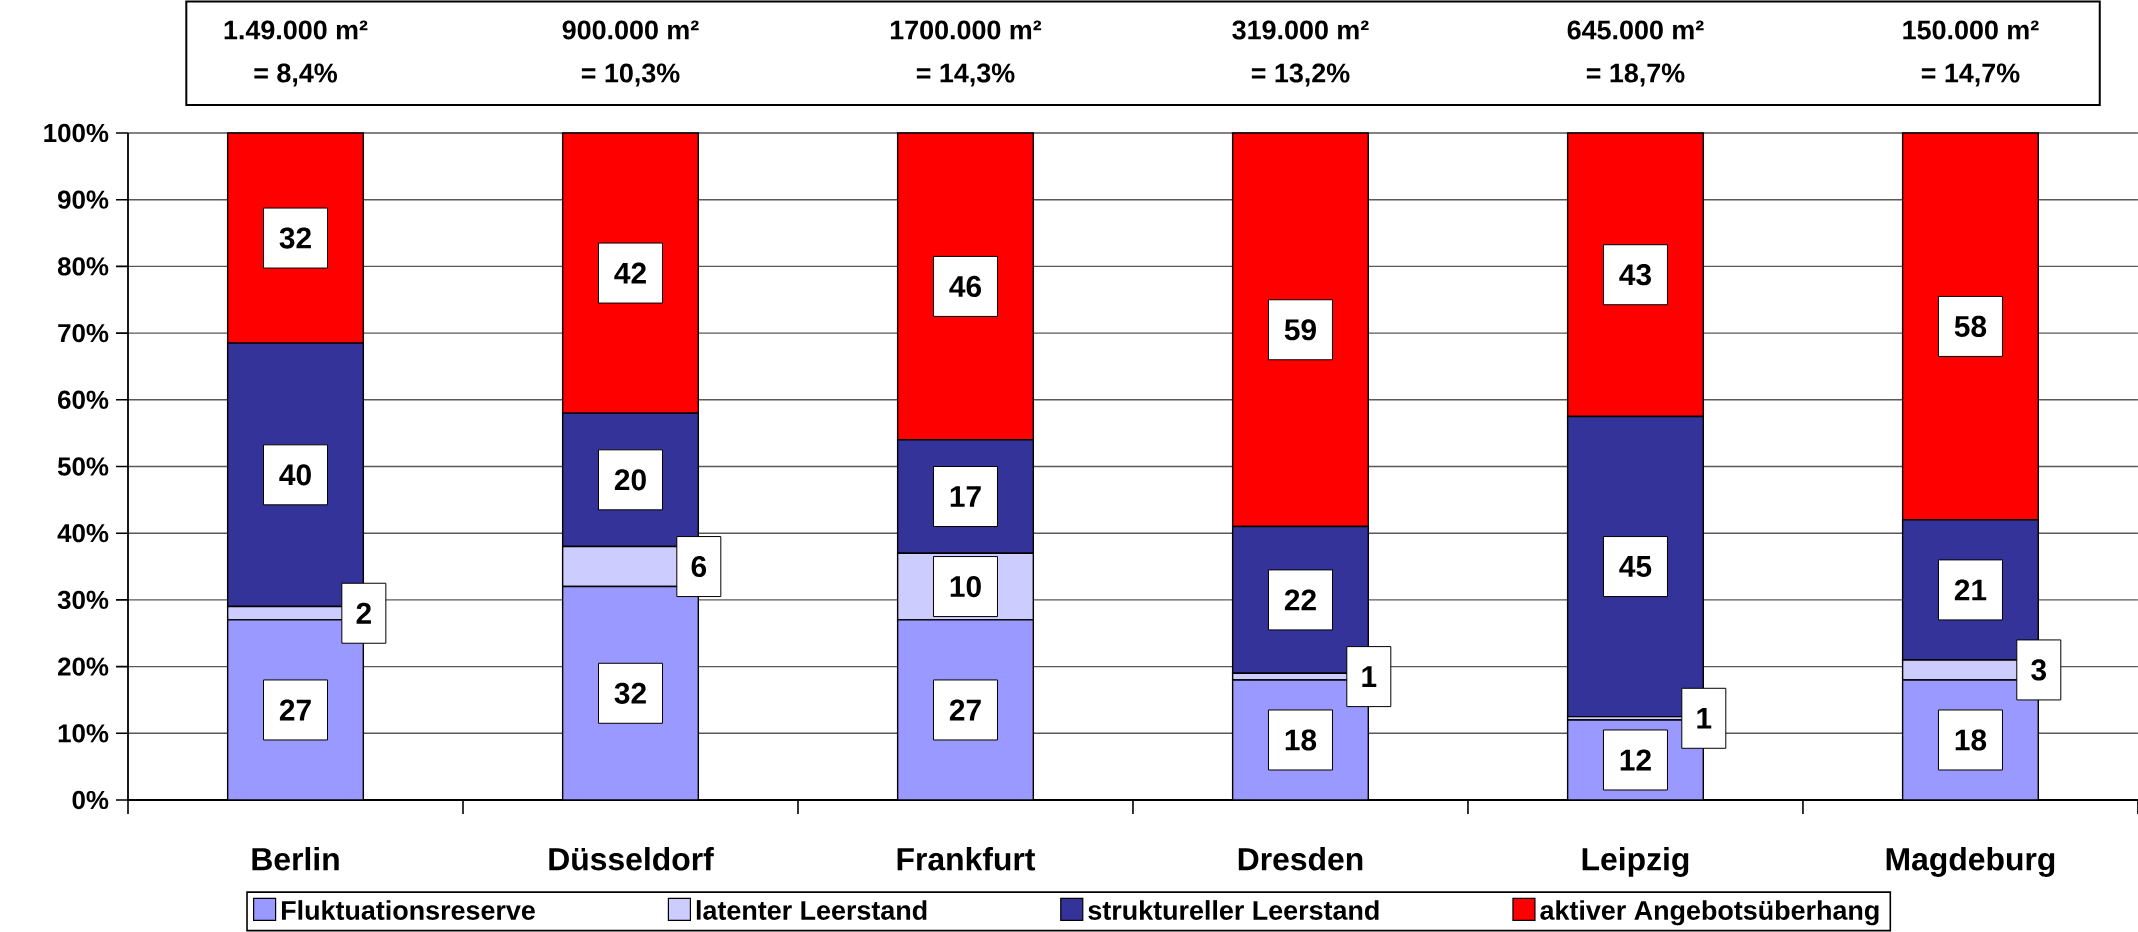 This screenshot has height=932, width=2138. What do you see at coordinates (1635, 760) in the screenshot?
I see `data-label: 12` at bounding box center [1635, 760].